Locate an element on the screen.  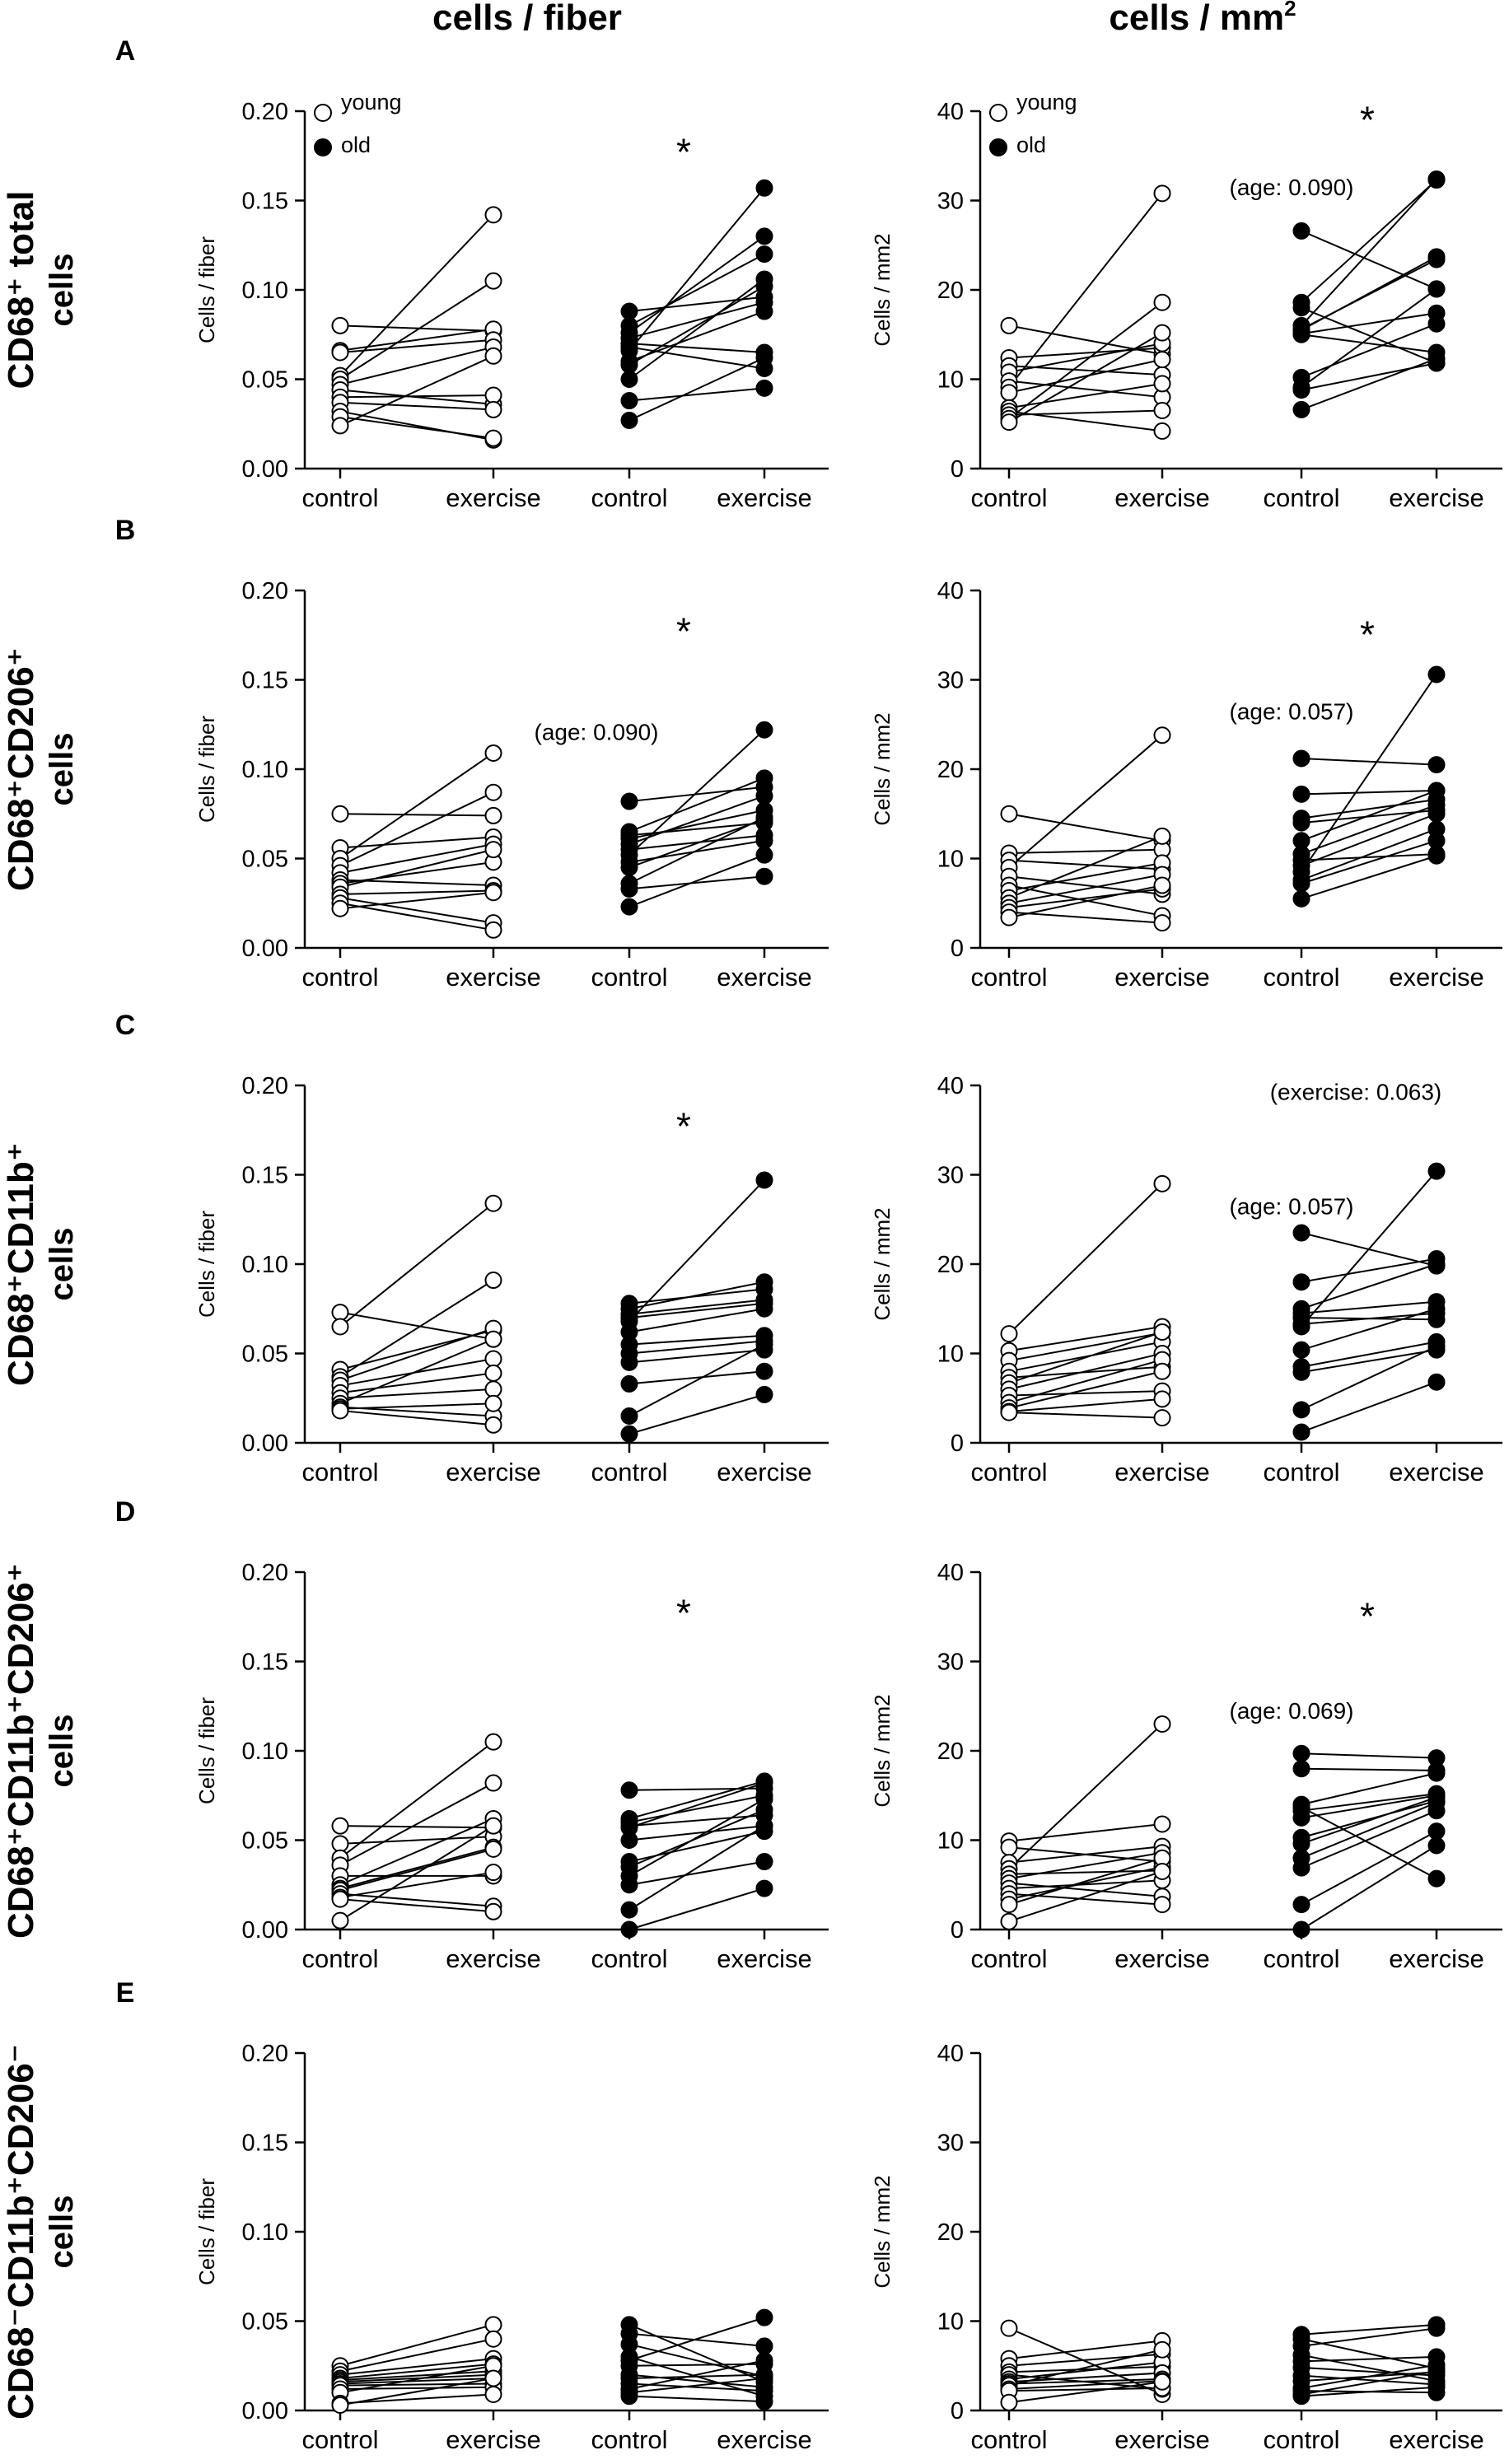
y-tick-label: 0.20 is located at coordinates (265, 2054).